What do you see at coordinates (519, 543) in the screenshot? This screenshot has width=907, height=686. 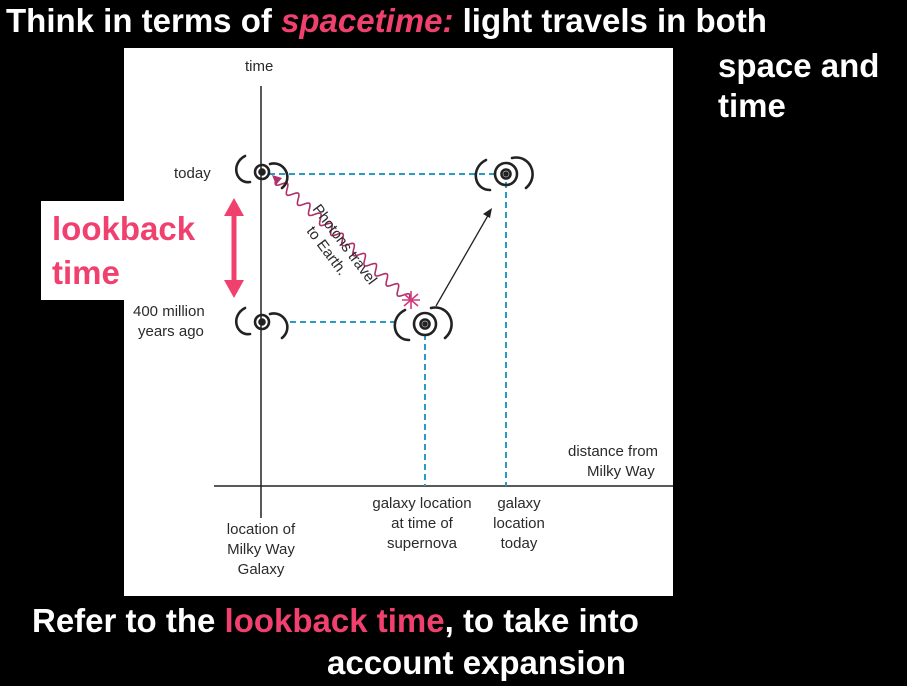 I see `today-location-label-line3: today` at bounding box center [519, 543].